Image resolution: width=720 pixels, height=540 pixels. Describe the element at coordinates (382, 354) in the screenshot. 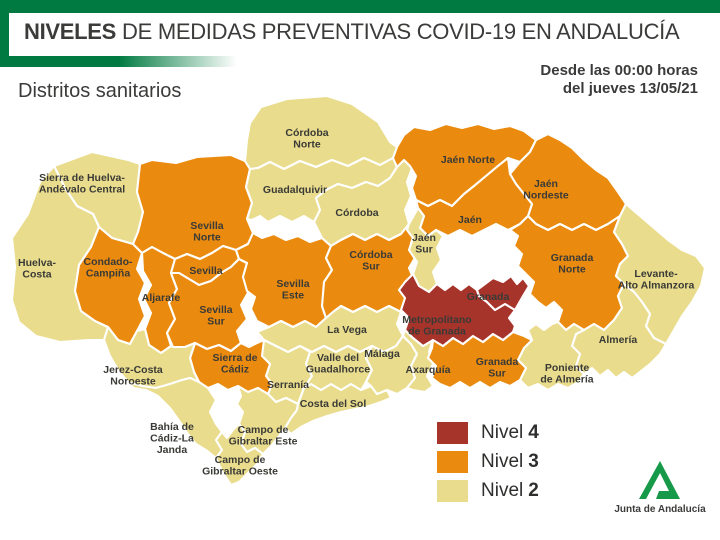

I see `district-label-malaga: Málaga` at that location.